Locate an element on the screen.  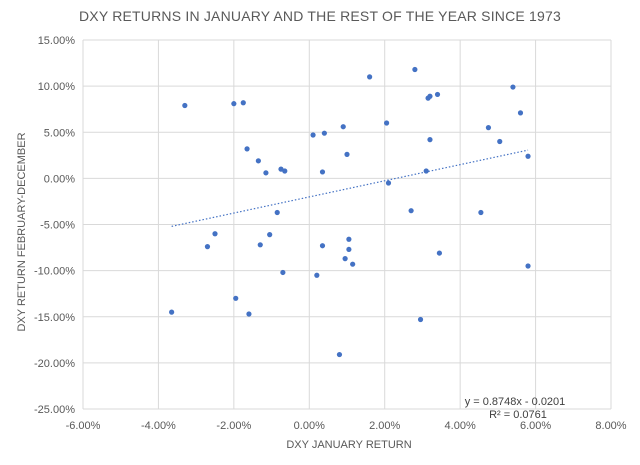
y-tick-label: 10.00% is located at coordinates (57, 87).